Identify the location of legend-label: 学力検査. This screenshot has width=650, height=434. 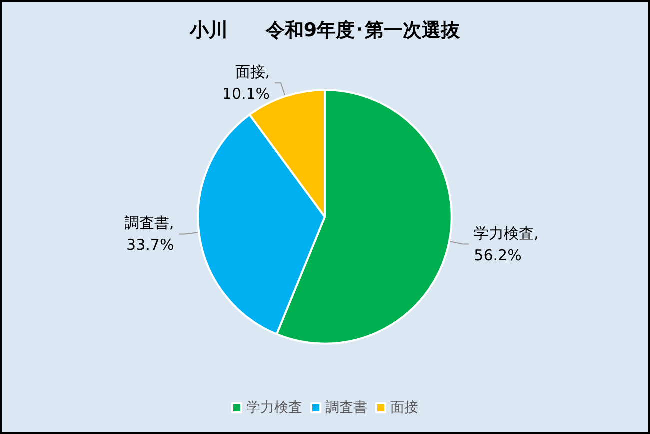
(274, 408).